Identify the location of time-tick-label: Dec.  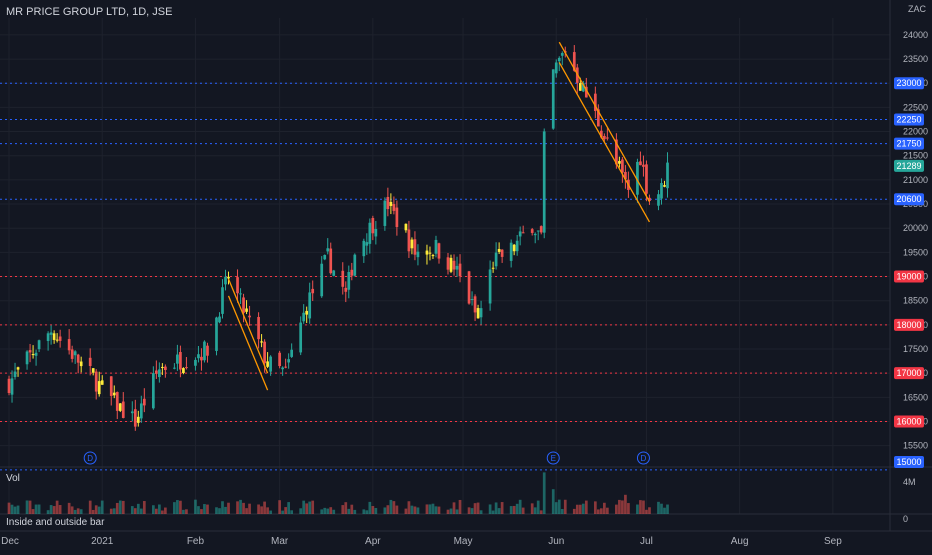
(10, 541).